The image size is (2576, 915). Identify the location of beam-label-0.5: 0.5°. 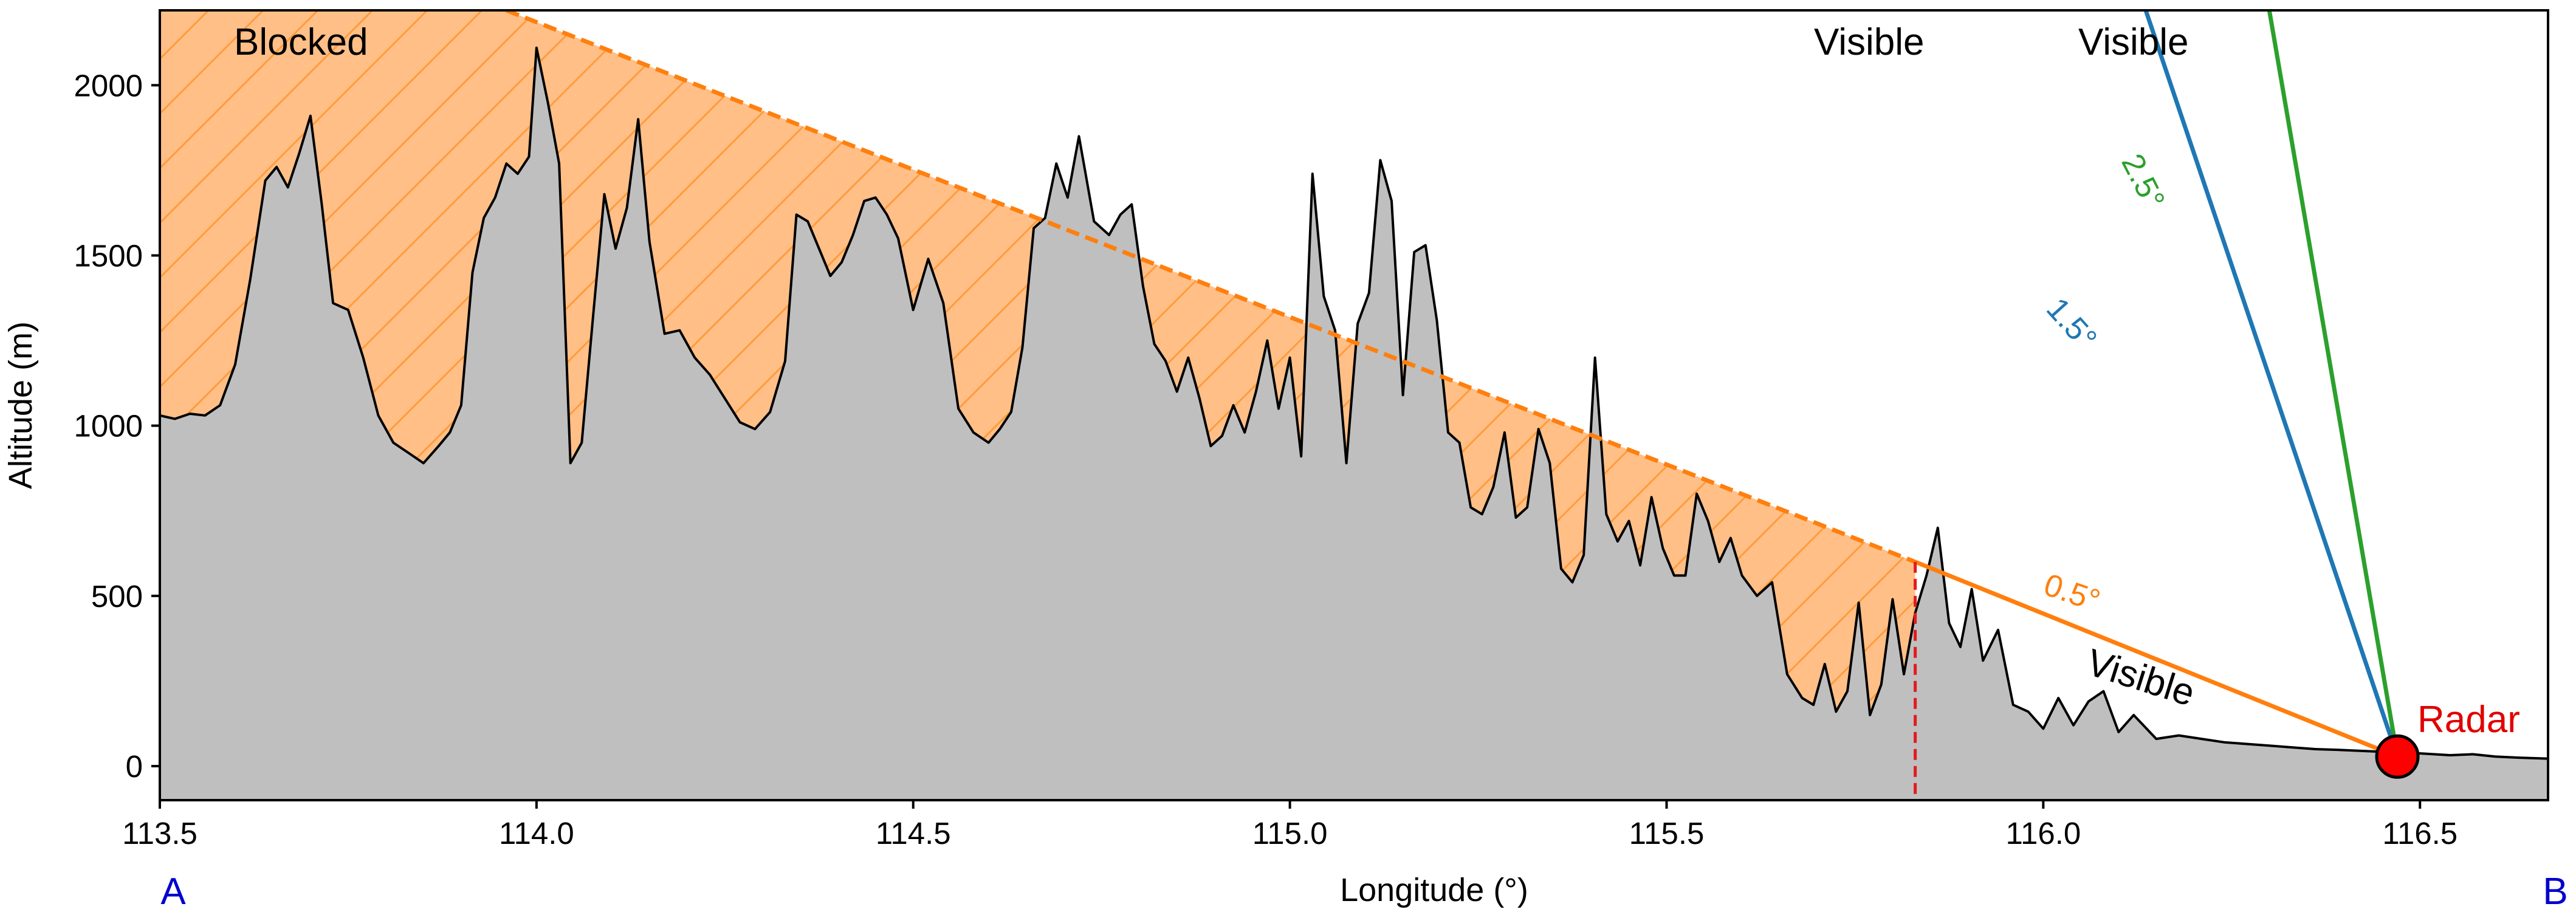
(2071, 593).